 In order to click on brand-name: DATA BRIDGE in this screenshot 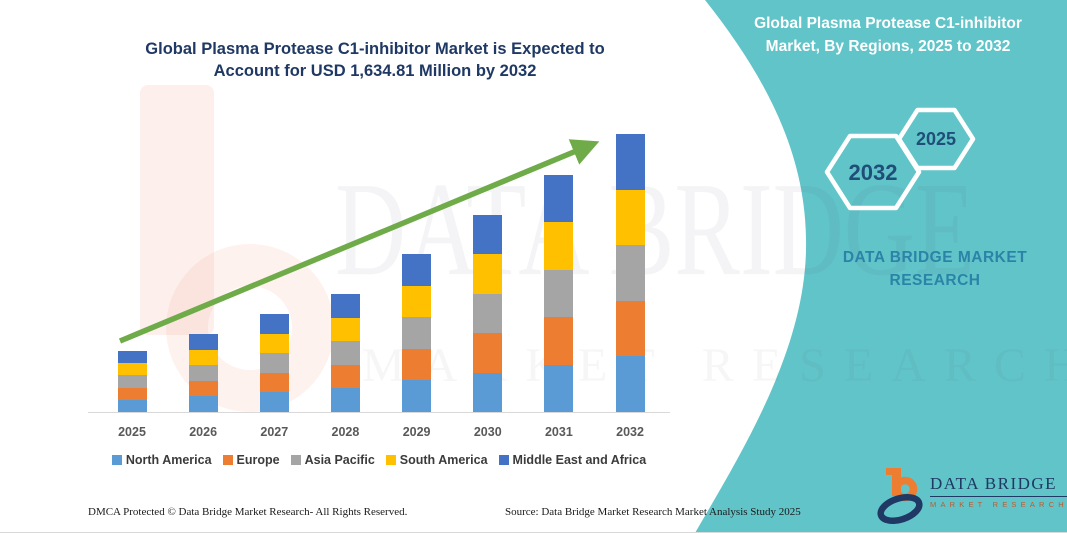, I will do `click(998, 485)`.